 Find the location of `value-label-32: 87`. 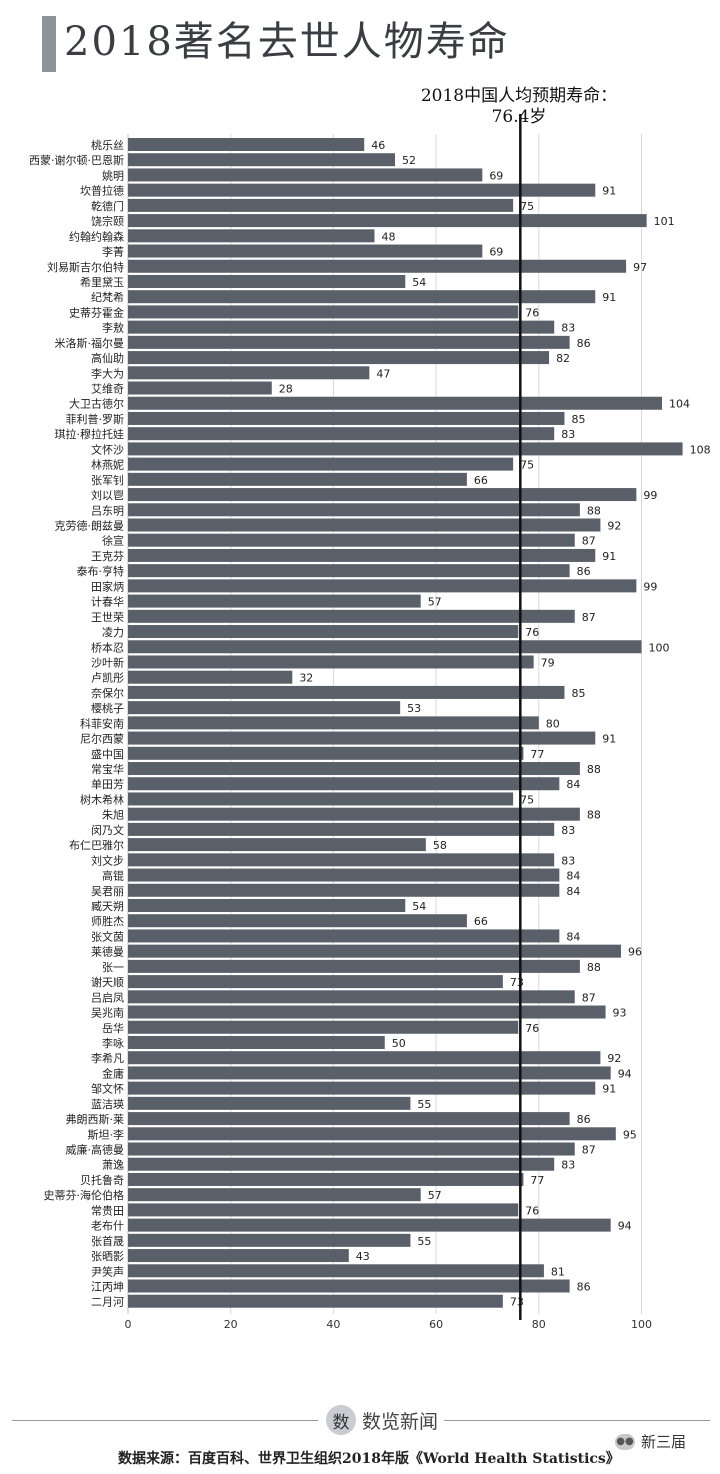

value-label-32: 87 is located at coordinates (589, 617).